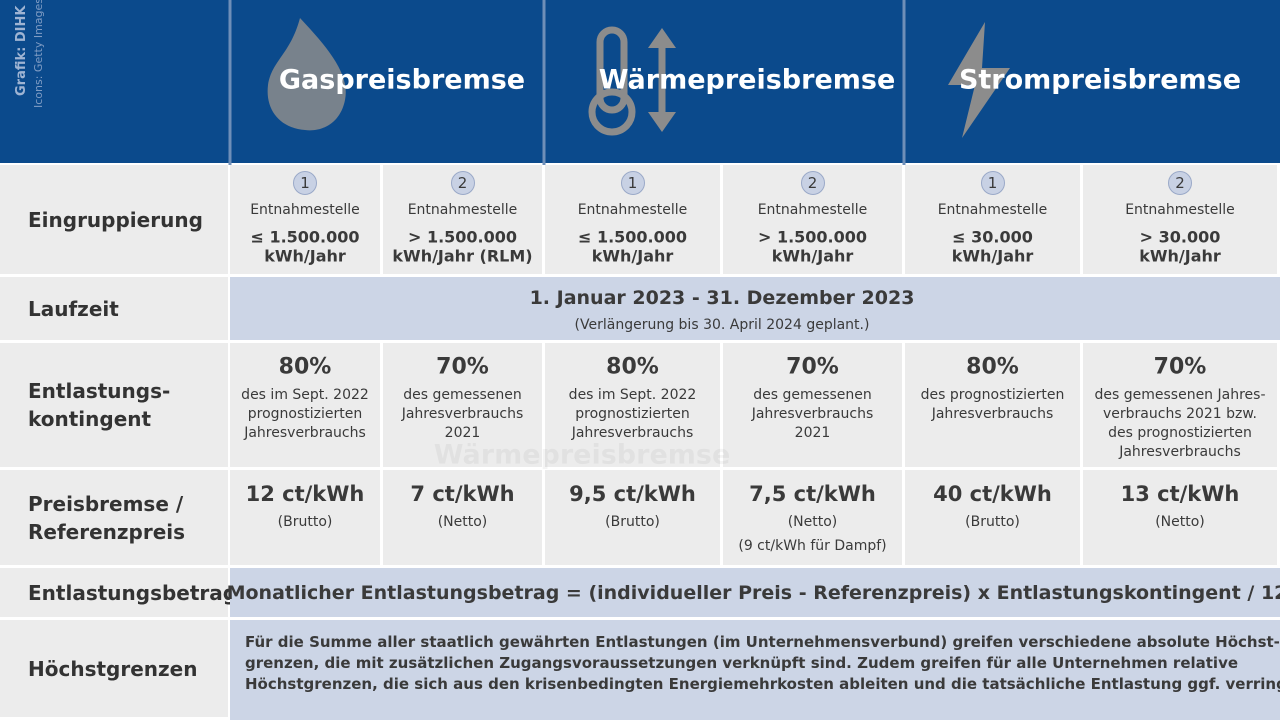 The height and width of the screenshot is (720, 1280). What do you see at coordinates (992, 237) in the screenshot?
I see `group-limit: ≤ 30.000` at bounding box center [992, 237].